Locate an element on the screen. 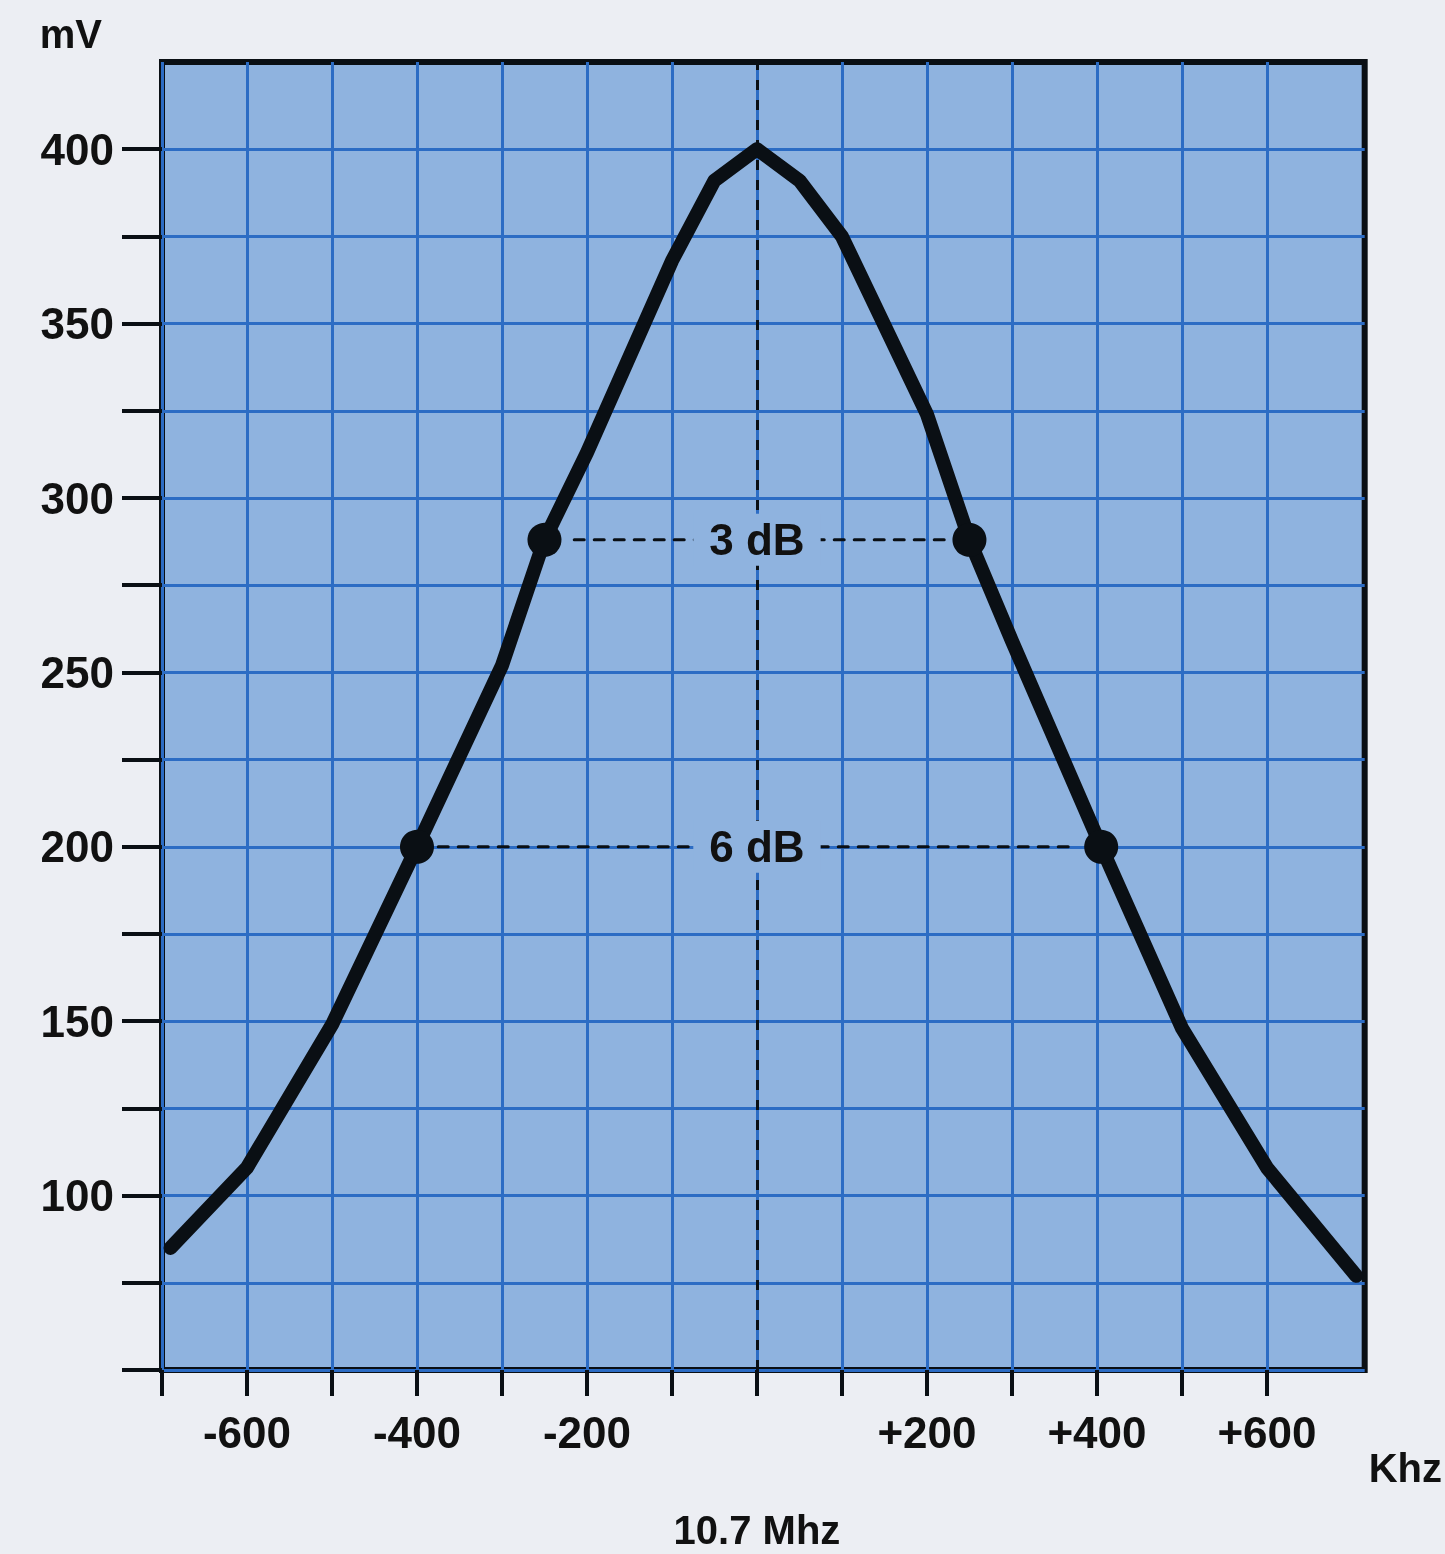 The height and width of the screenshot is (1554, 1445). x-tick-label: +200 is located at coordinates (927, 1432).